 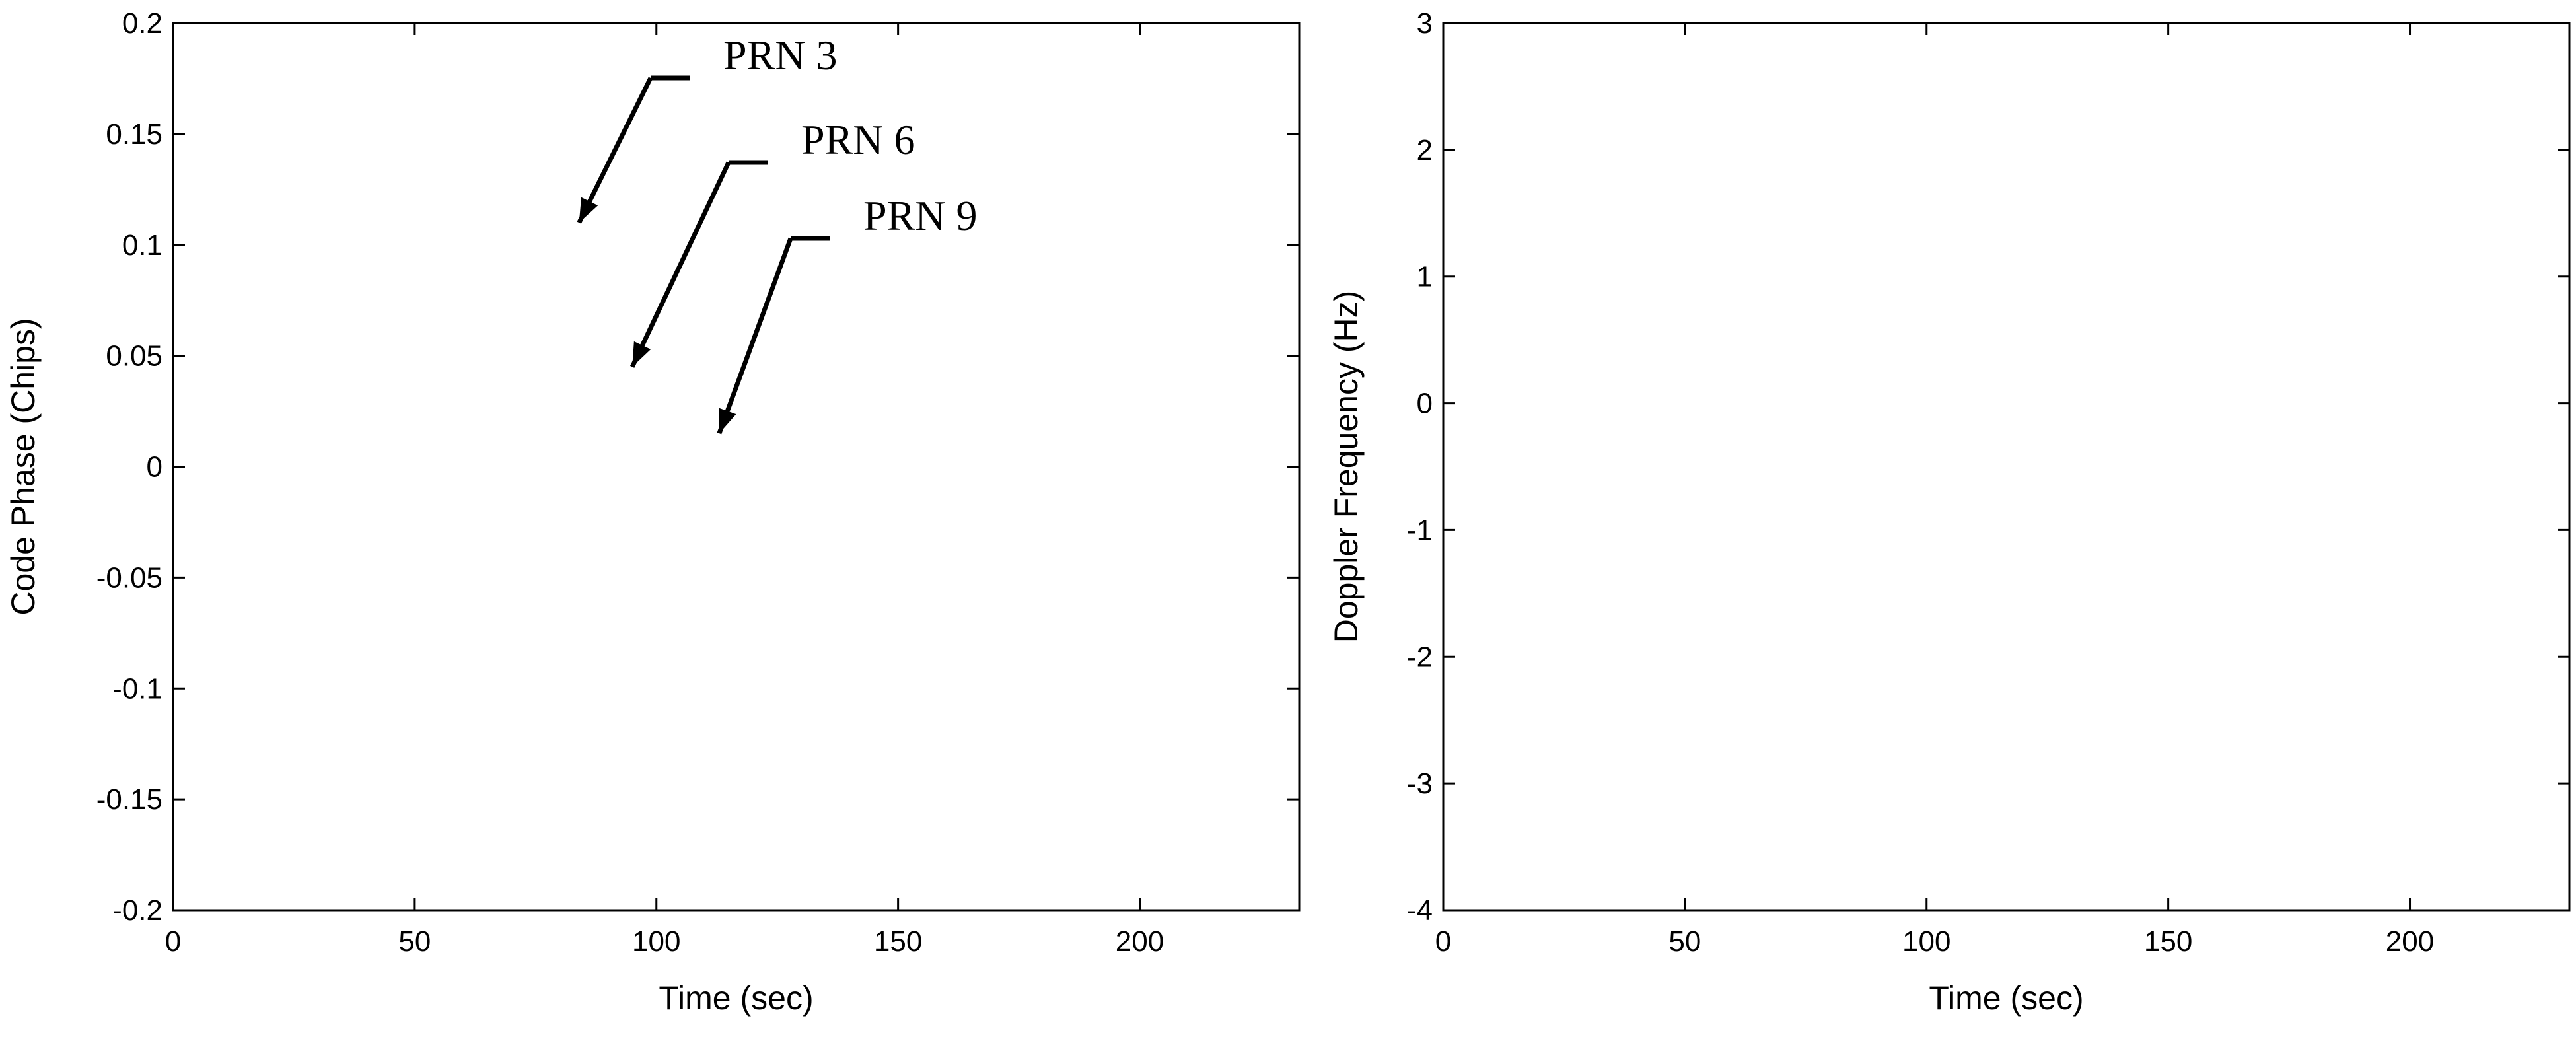 What do you see at coordinates (142, 245) in the screenshot?
I see `y-tick-label: 0.1` at bounding box center [142, 245].